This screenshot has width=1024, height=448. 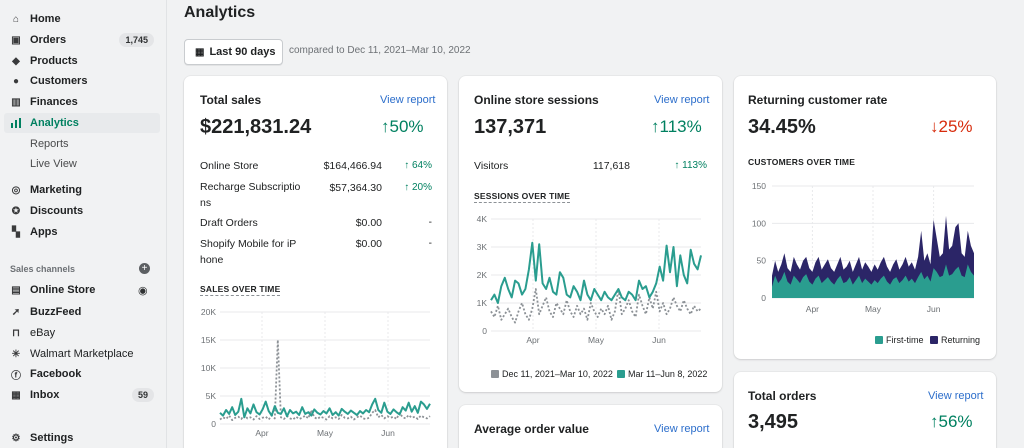 I want to click on inbox-icon: ▦, so click(x=16, y=395).